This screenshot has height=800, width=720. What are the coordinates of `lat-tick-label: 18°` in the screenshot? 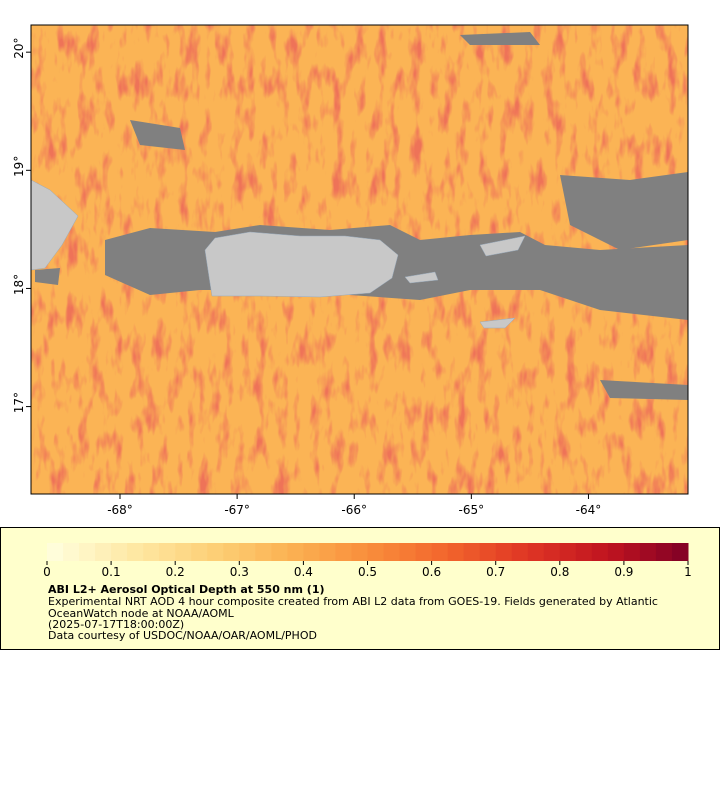 It's located at (19, 284).